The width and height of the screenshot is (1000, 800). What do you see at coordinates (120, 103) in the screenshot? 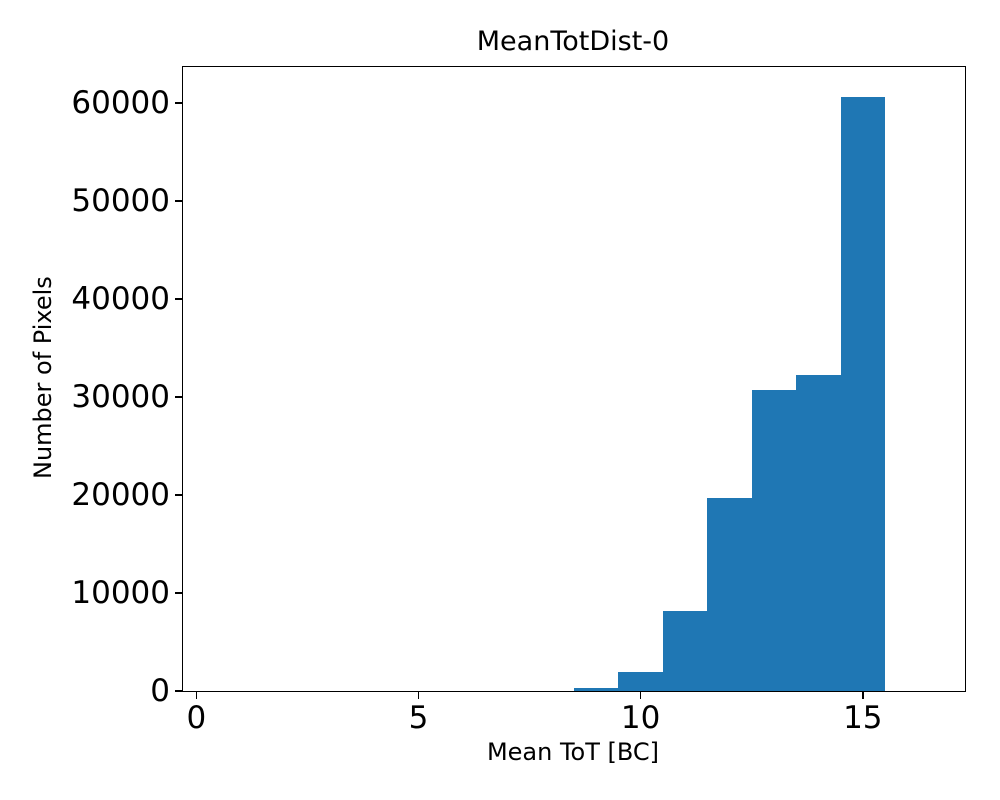
I see `y-tick-label: 60000` at bounding box center [120, 103].